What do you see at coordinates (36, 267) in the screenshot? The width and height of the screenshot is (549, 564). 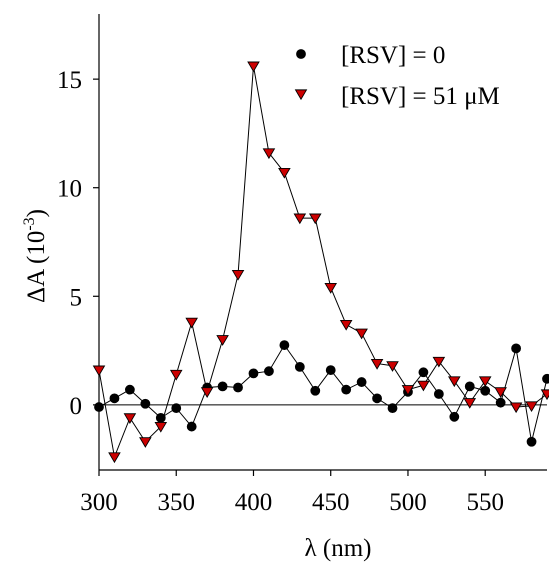 I see `y-axis-label-main: ΔA (10` at bounding box center [36, 267].